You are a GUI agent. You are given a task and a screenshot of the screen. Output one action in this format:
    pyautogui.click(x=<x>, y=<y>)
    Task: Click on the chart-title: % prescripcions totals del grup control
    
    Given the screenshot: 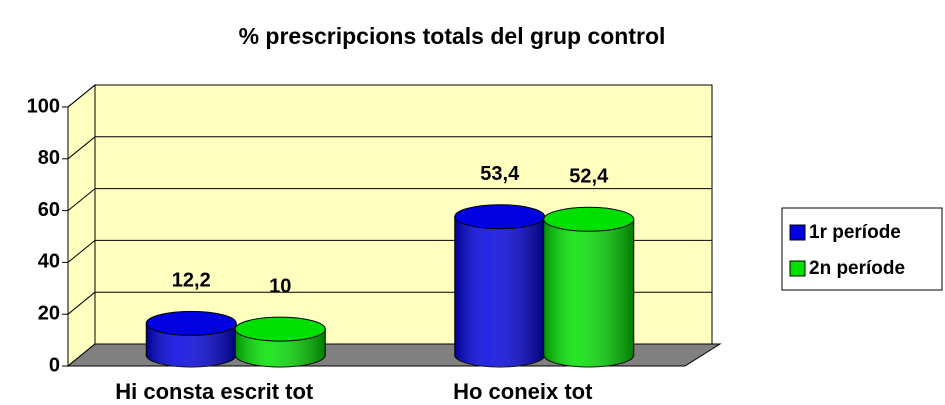 What is the action you would take?
    pyautogui.click(x=452, y=36)
    